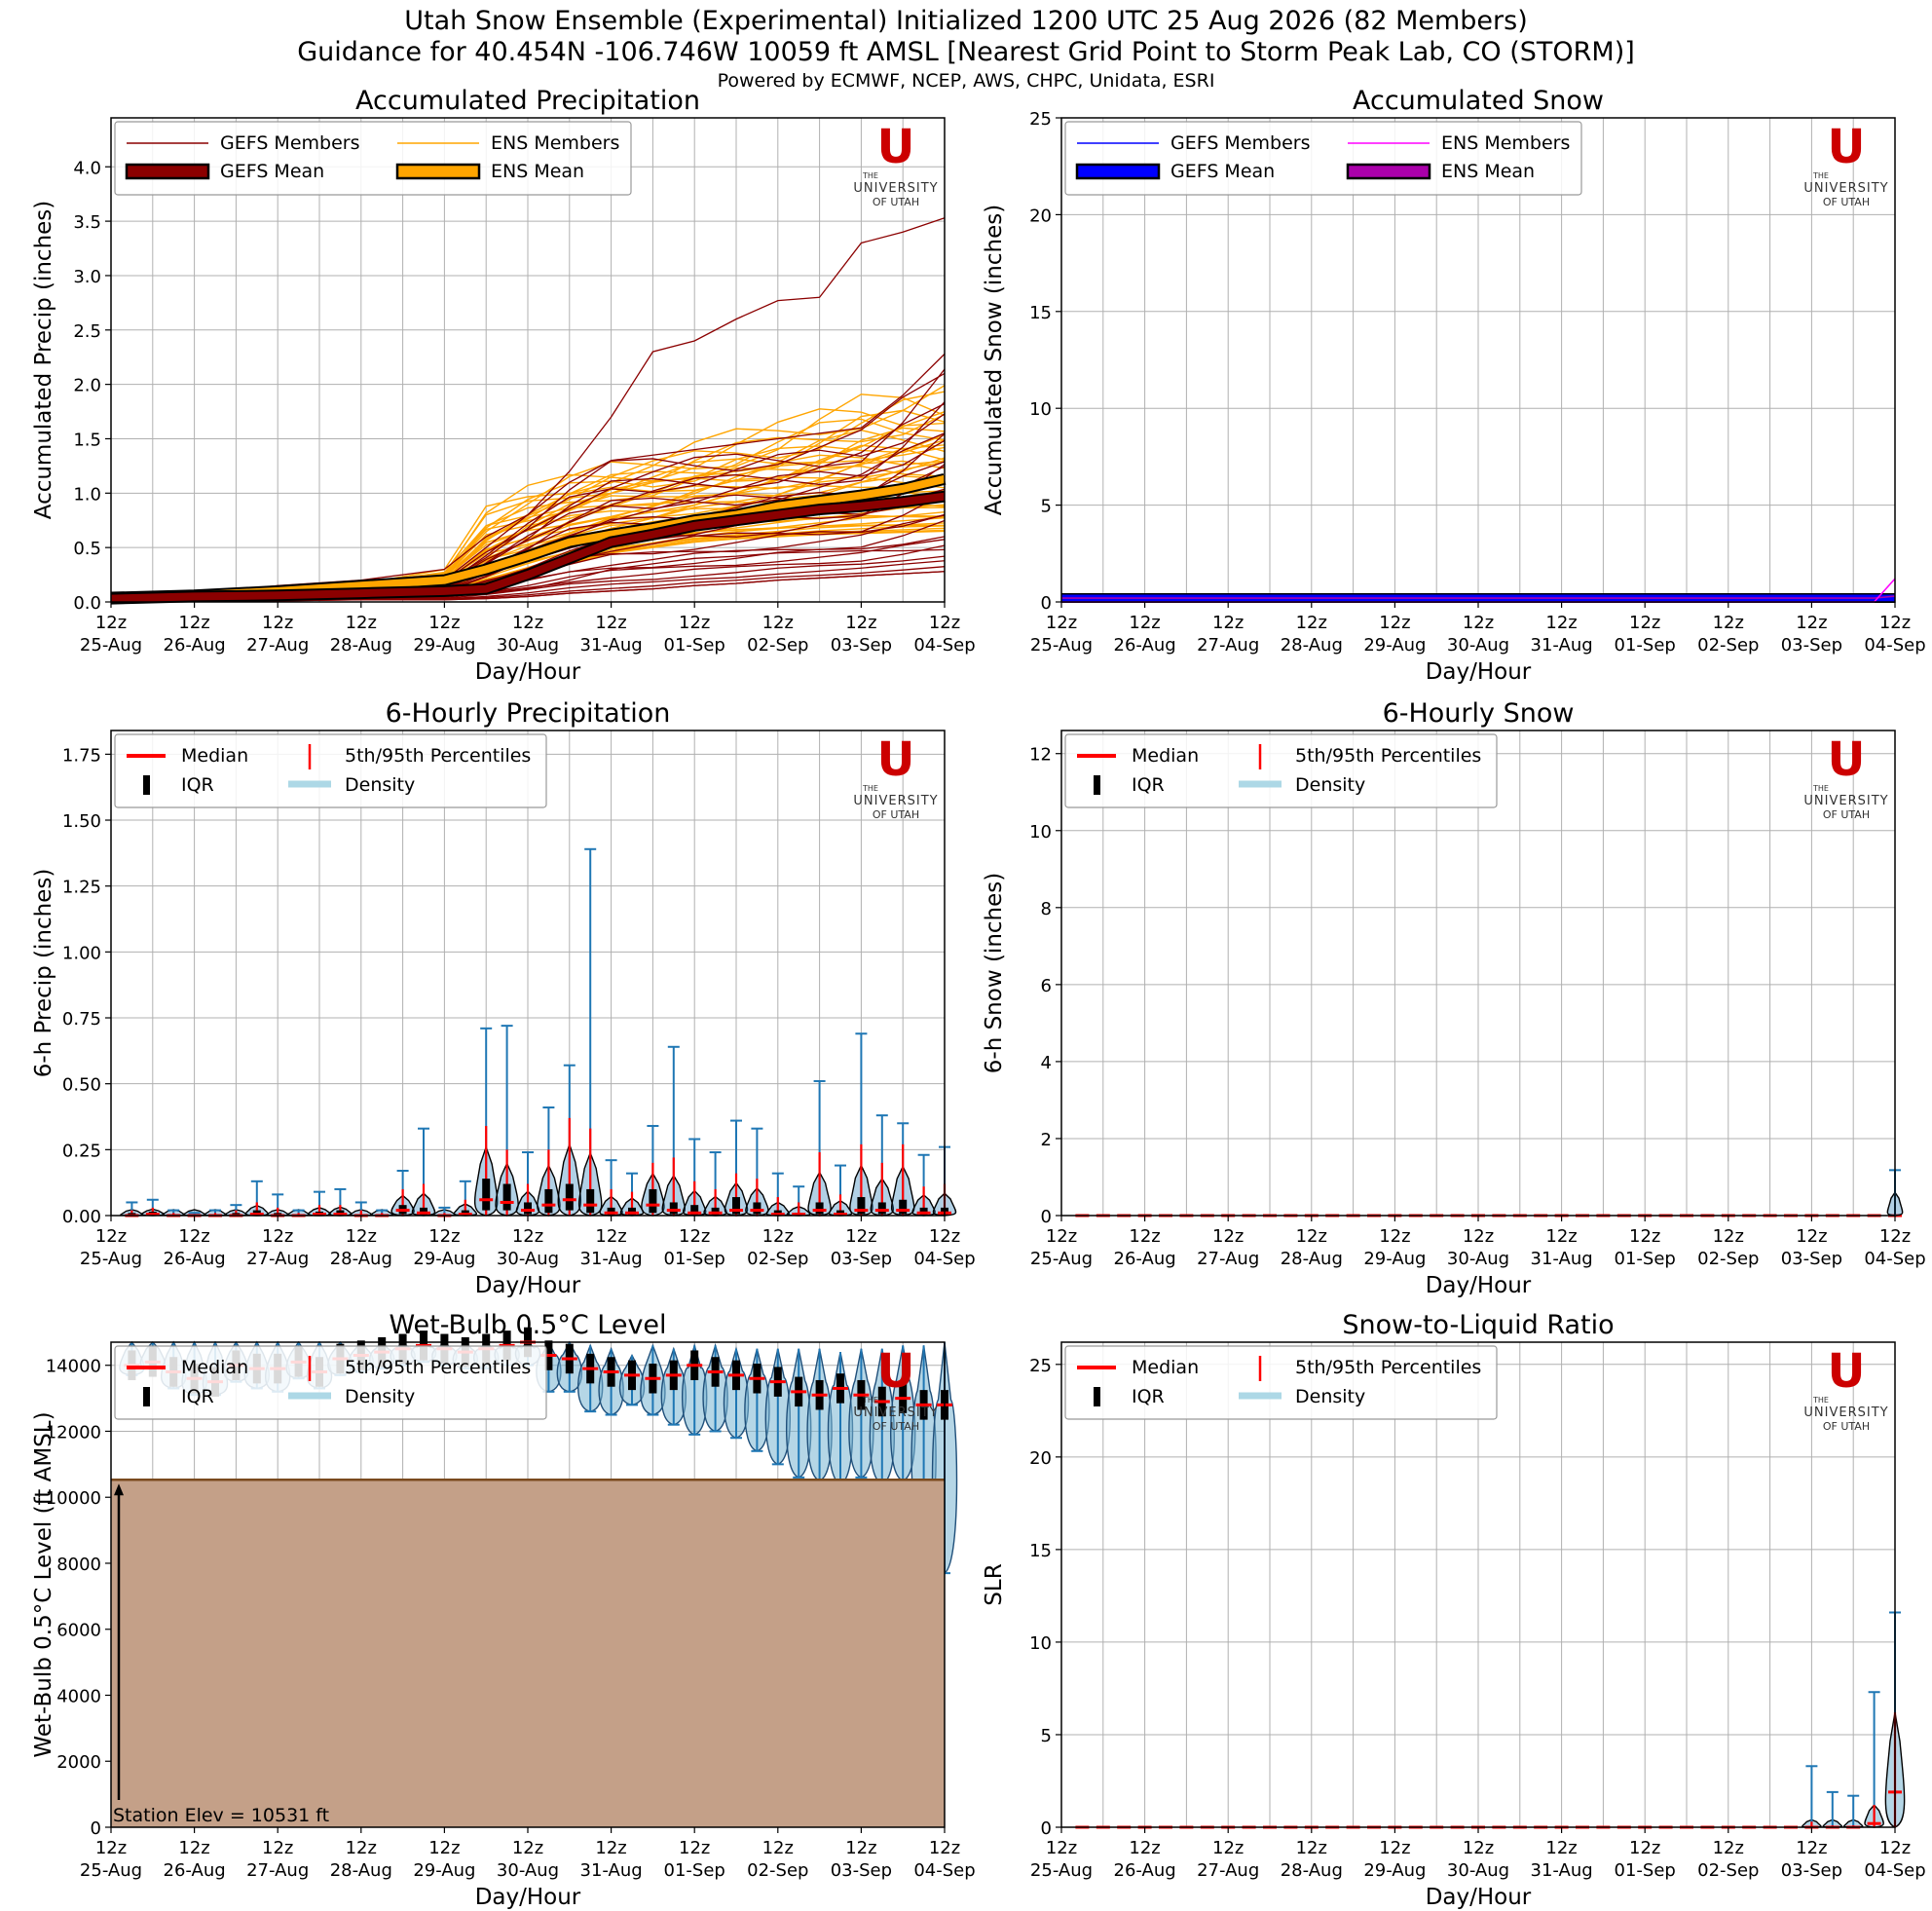 This screenshot has width=1932, height=1911. Describe the element at coordinates (555, 143) in the screenshot. I see `legend-label: ENS Members` at that location.